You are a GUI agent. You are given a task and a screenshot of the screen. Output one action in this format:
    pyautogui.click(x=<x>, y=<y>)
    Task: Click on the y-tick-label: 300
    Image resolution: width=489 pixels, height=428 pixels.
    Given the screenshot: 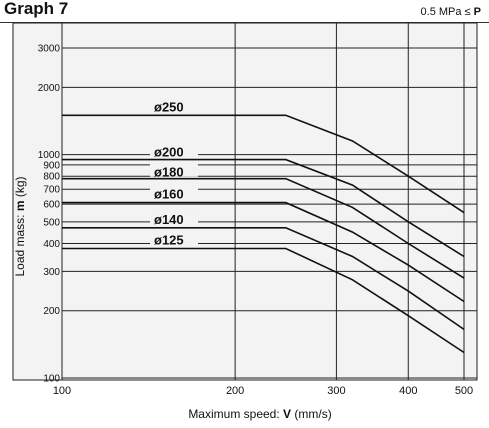 What is the action you would take?
    pyautogui.click(x=51, y=272)
    